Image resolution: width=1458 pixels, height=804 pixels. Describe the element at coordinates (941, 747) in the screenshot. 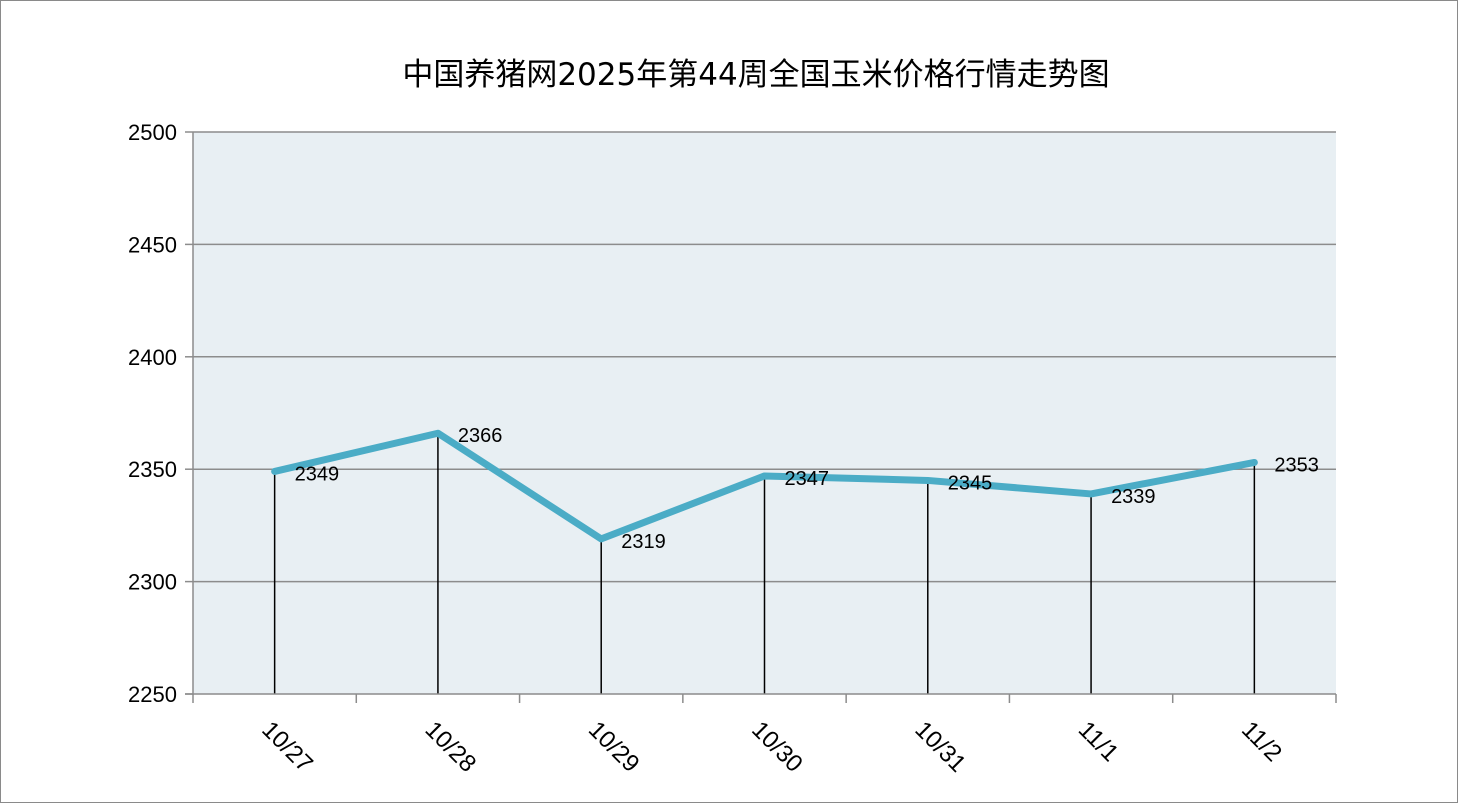

I see `x-tick-label-10/31: 10/31` at that location.